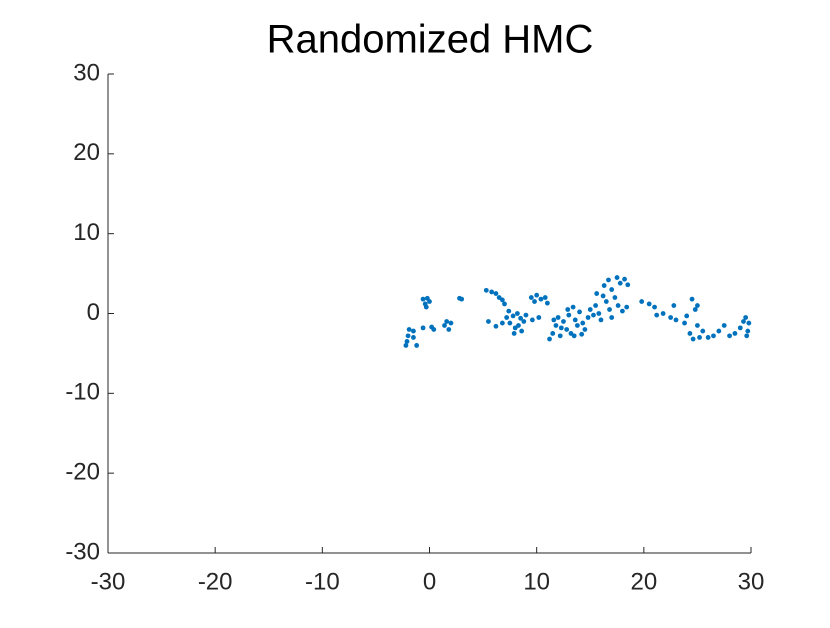 This screenshot has width=830, height=628. I want to click on y-tick-label: -10, so click(82, 392).